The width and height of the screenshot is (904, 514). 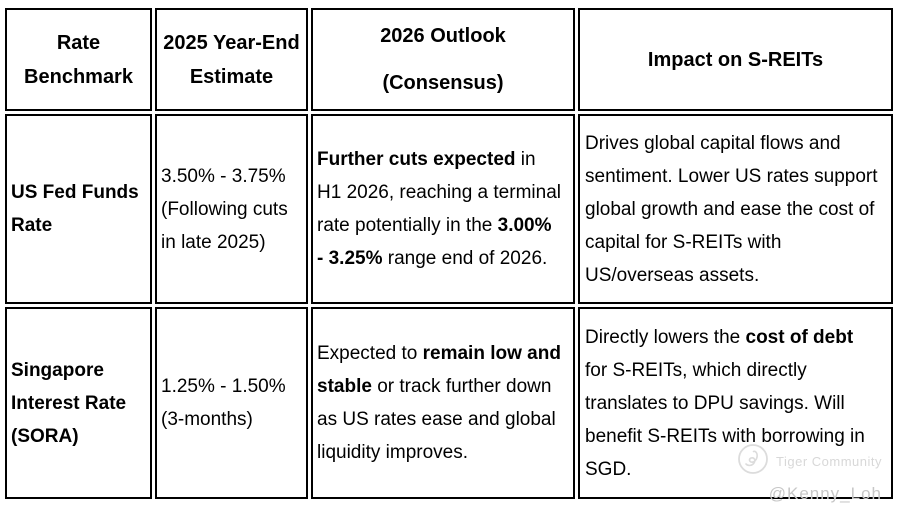 What do you see at coordinates (78, 209) in the screenshot?
I see `cell-benchmark: US Fed Funds Rate` at bounding box center [78, 209].